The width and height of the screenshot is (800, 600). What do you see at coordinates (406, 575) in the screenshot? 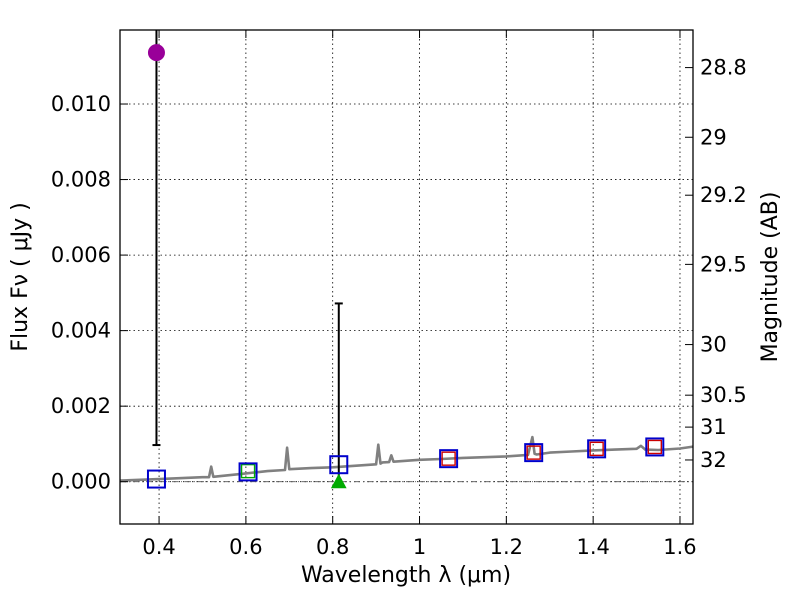
I see `x-axis-title: Wavelength λ (μm)` at bounding box center [406, 575].